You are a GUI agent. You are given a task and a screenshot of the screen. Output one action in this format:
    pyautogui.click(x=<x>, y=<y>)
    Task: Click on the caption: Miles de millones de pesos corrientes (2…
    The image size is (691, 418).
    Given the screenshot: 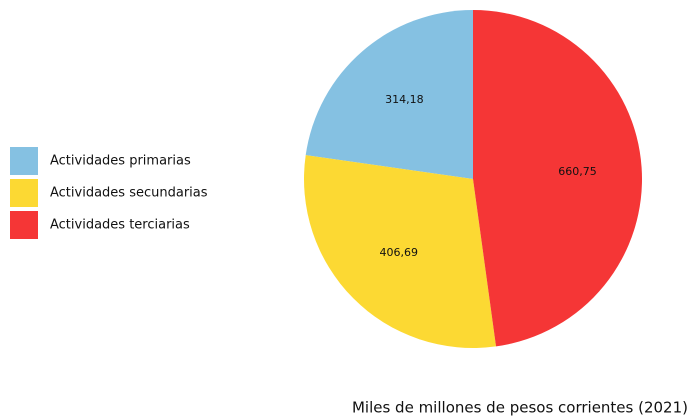 What is the action you would take?
    pyautogui.click(x=520, y=408)
    